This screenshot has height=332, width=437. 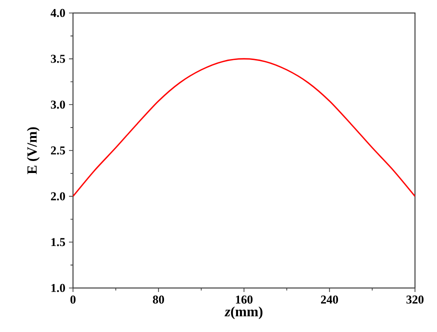 What do you see at coordinates (158, 300) in the screenshot?
I see `x-tick-label: 80` at bounding box center [158, 300].